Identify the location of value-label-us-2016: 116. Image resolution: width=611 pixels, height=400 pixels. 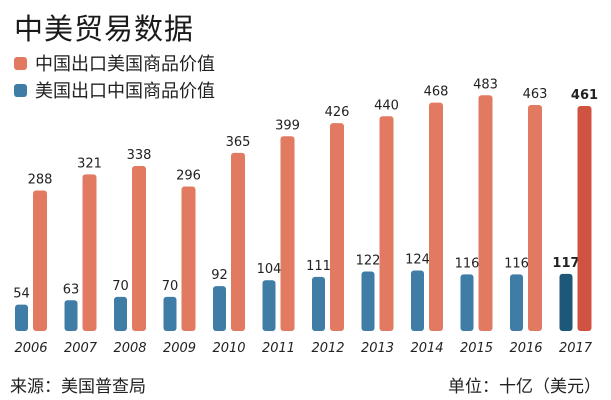
(516, 263).